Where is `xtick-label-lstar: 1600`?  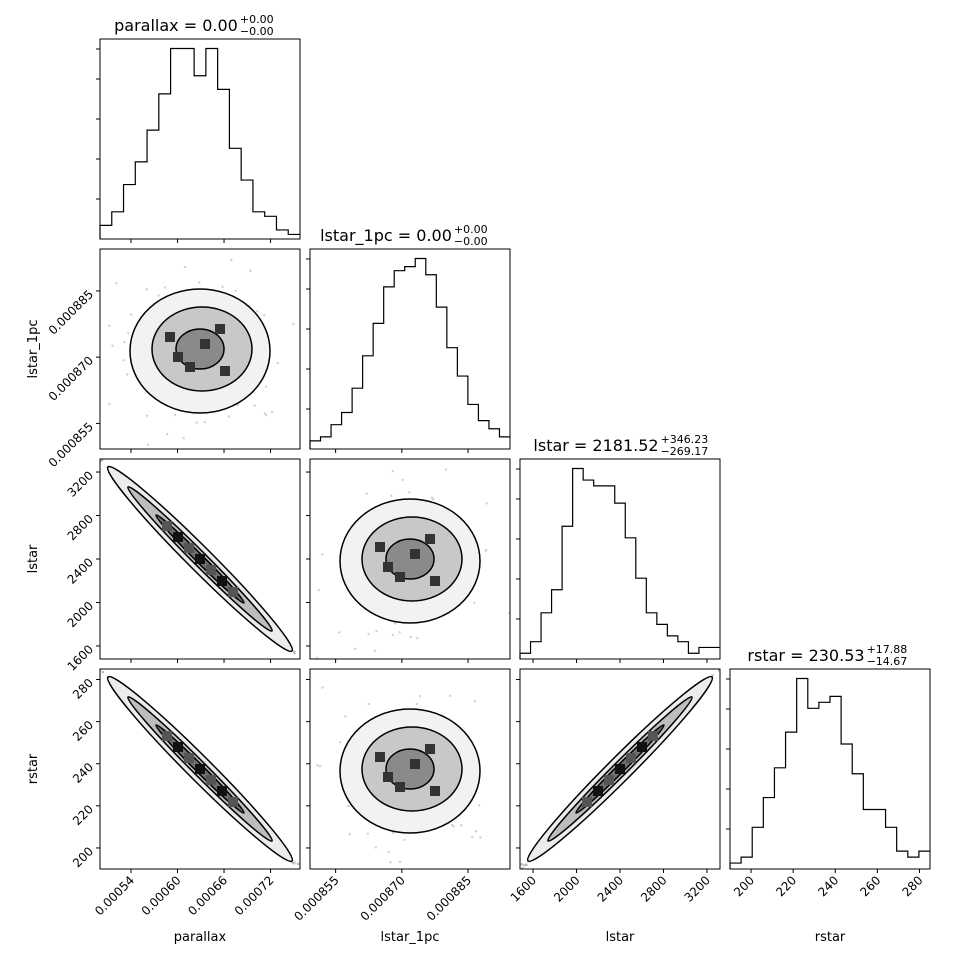
xtick-label-lstar: 1600 is located at coordinates (523, 888).